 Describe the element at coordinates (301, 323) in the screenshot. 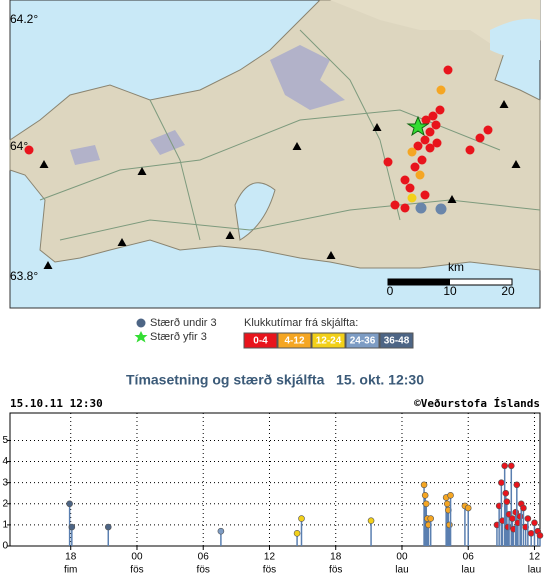

I see `legend-title: Klukkutímar frá skjálfta:` at that location.